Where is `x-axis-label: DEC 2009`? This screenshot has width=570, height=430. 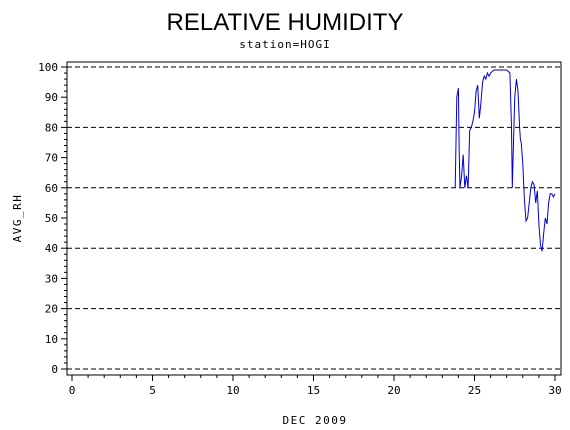
x-axis-label: DEC 2009 is located at coordinates (315, 420).